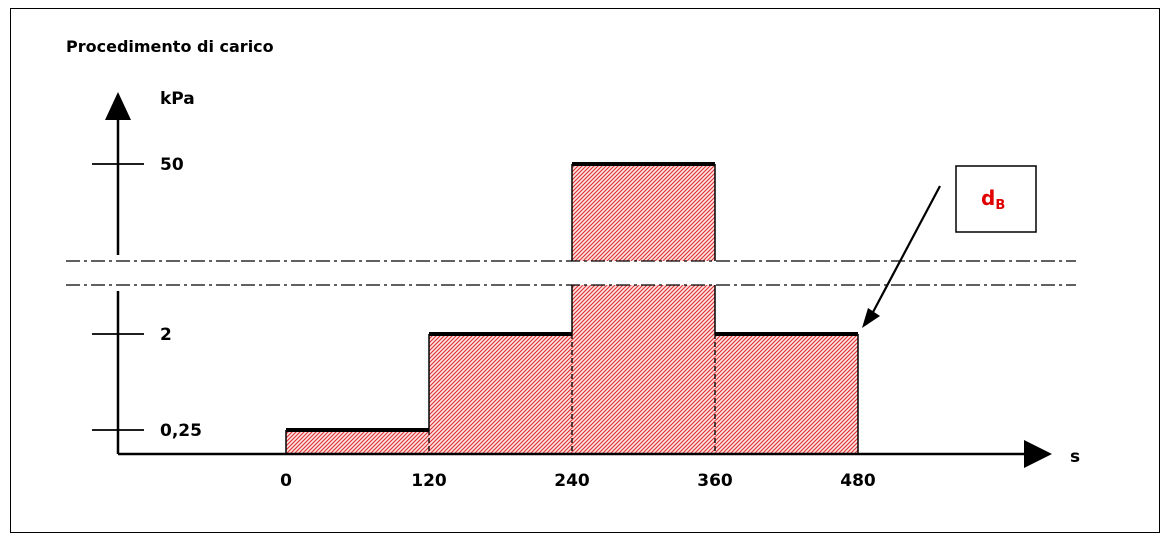 The image size is (1170, 538). What do you see at coordinates (871, 318) in the screenshot?
I see `annotation-arrow-head` at bounding box center [871, 318].